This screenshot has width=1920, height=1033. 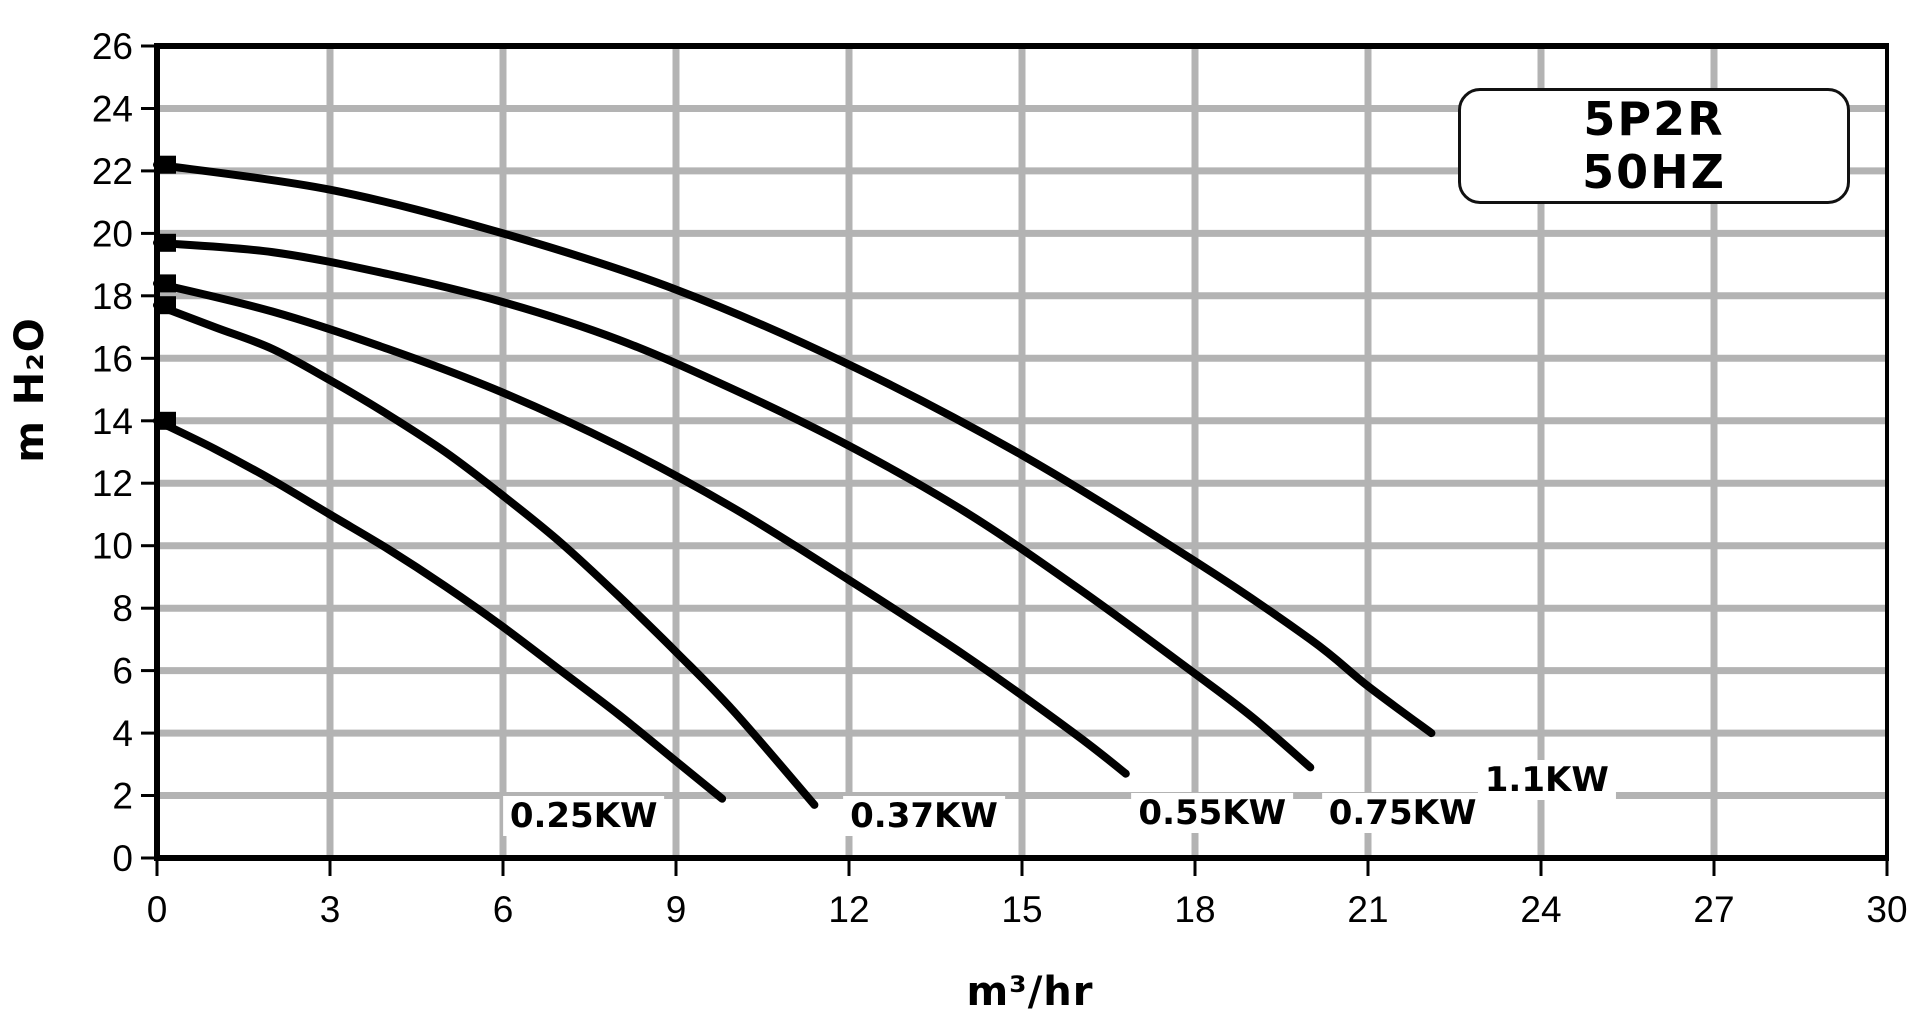 I want to click on curve-0.25KW, so click(x=440, y=609).